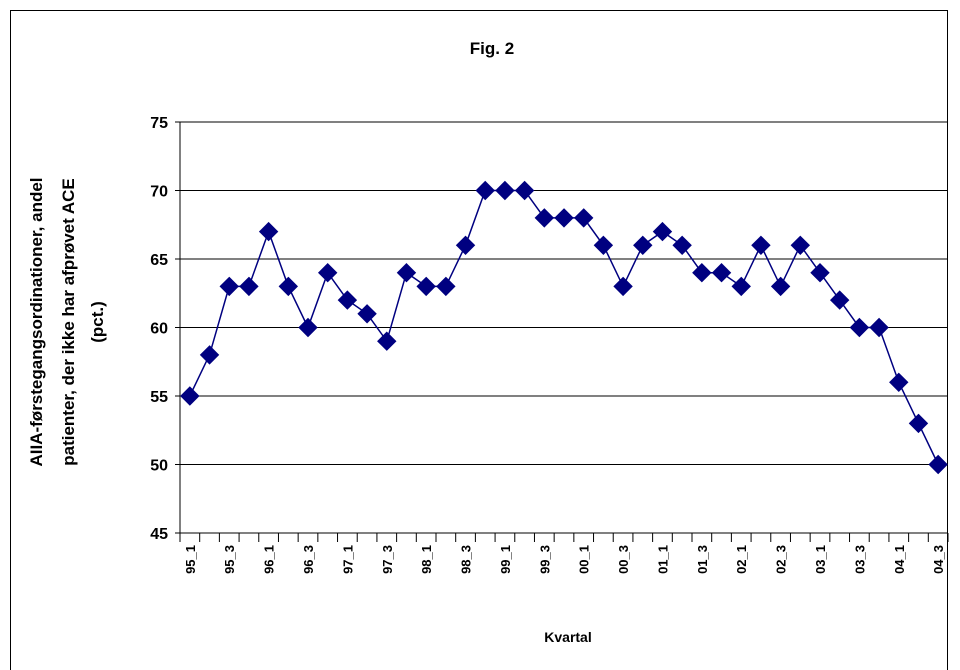 Image resolution: width=960 pixels, height=670 pixels. Describe the element at coordinates (159, 260) in the screenshot. I see `y-tick-label-65: 65` at that location.